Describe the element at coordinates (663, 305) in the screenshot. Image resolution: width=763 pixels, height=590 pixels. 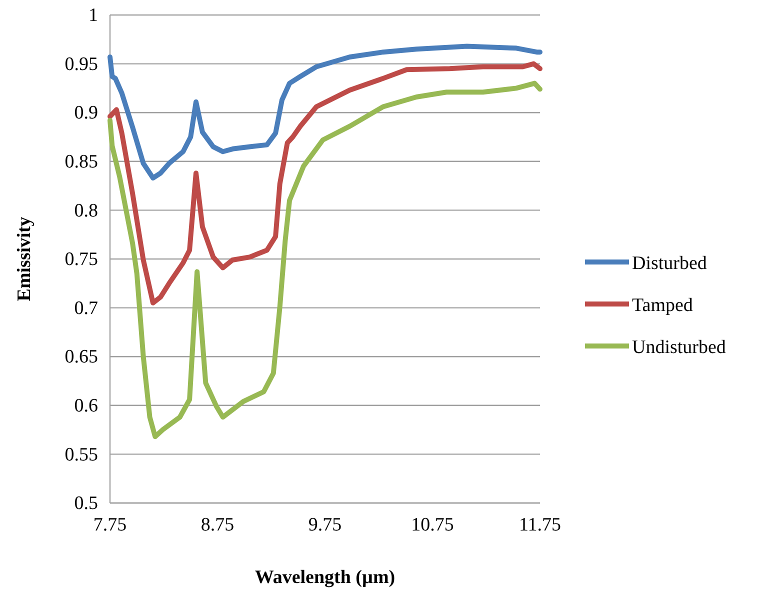
I see `legend-label: Tamped` at that location.